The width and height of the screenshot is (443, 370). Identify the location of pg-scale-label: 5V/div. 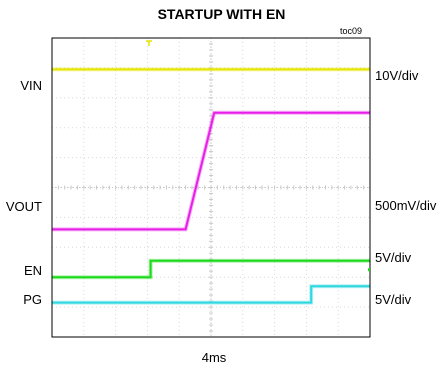
(393, 299).